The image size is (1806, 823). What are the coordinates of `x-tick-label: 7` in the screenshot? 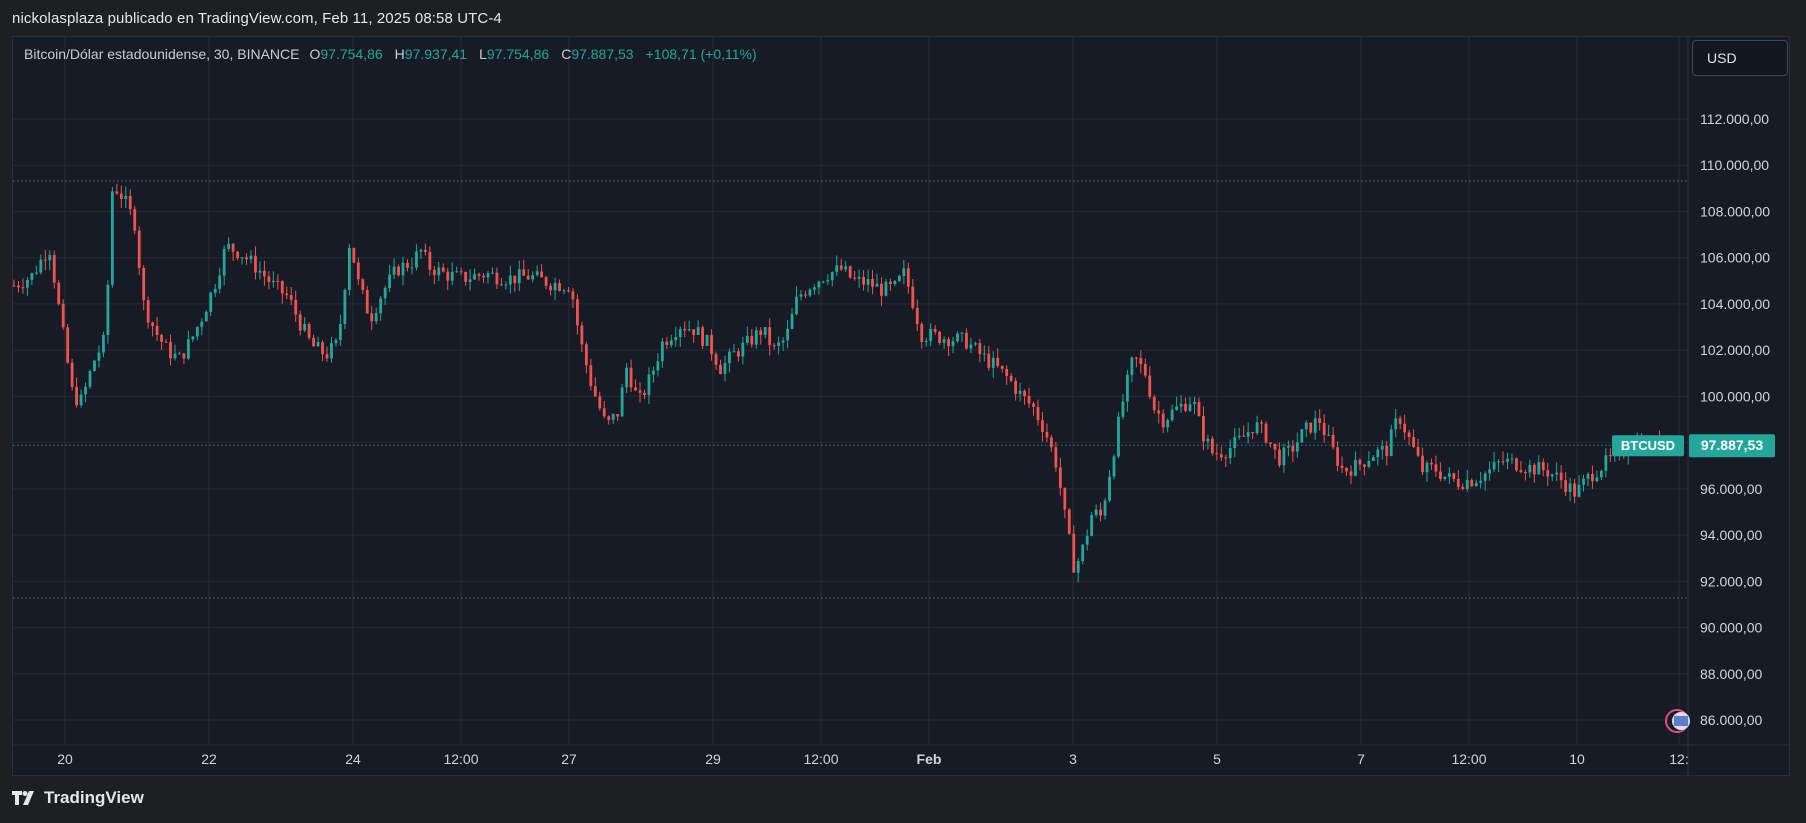 It's located at (1361, 759).